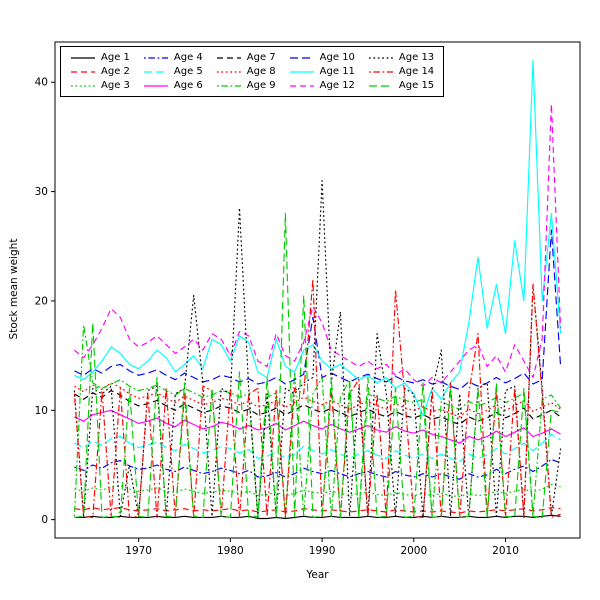 Image resolution: width=600 pixels, height=600 pixels. What do you see at coordinates (416, 57) in the screenshot?
I see `legend-item-label: Age 13` at bounding box center [416, 57].